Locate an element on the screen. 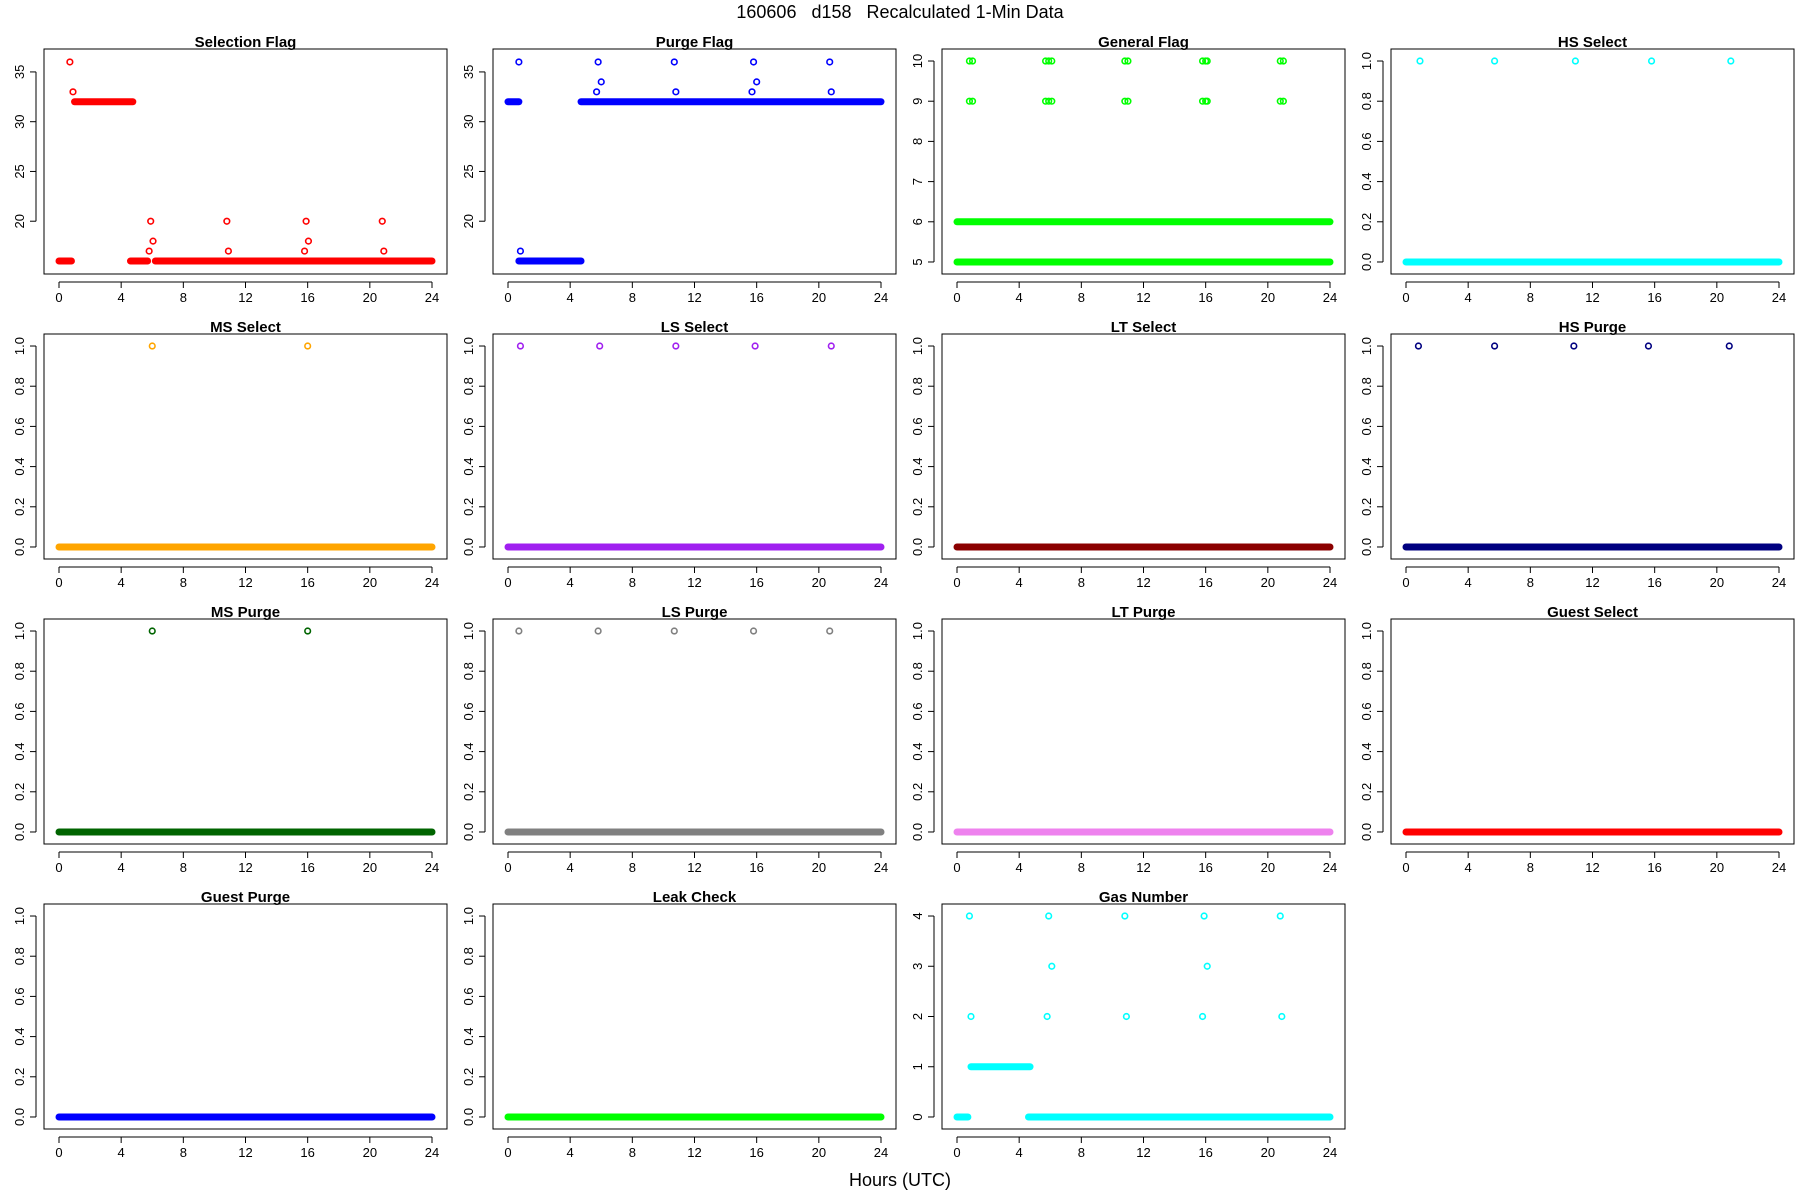  y-tick-label: 30 is located at coordinates (468, 121).